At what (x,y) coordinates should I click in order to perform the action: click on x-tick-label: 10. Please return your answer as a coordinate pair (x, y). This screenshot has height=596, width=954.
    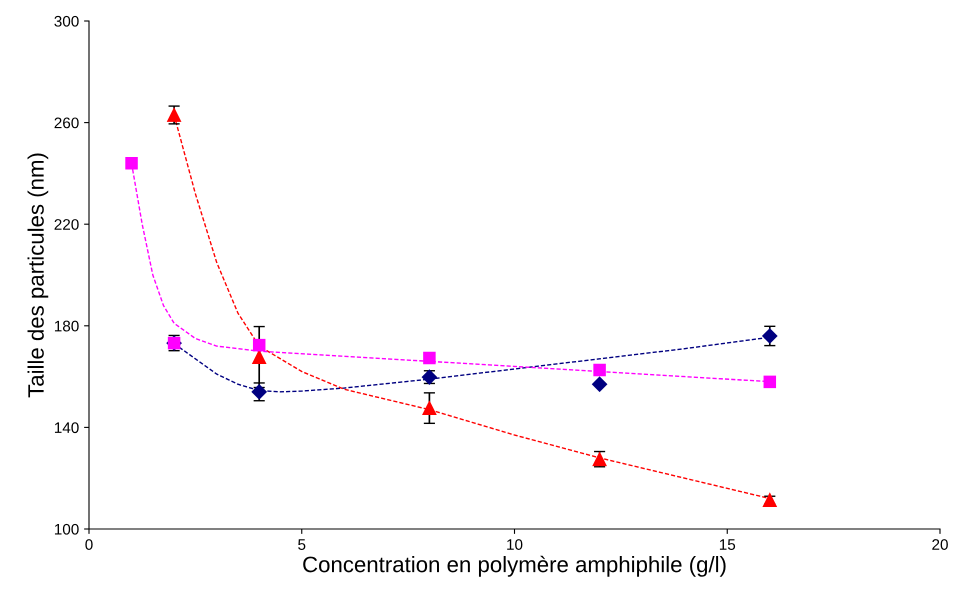
    Looking at the image, I should click on (514, 544).